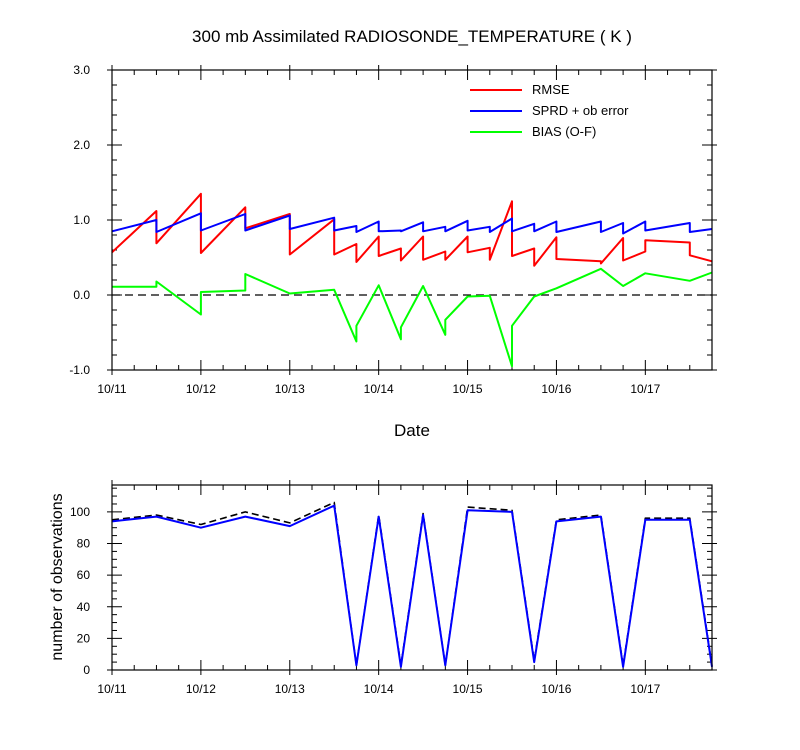 The image size is (800, 750). I want to click on bottom-y-tick-label: 60, so click(84, 575).